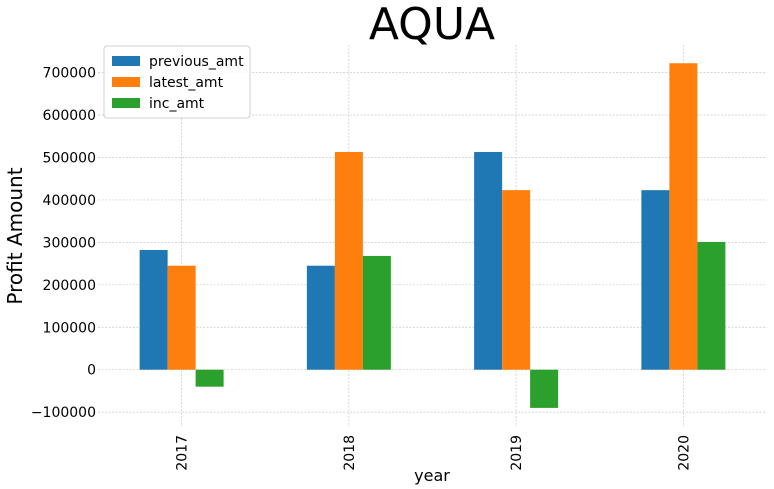  Describe the element at coordinates (177, 104) in the screenshot. I see `legend-label: inc_amt` at that location.